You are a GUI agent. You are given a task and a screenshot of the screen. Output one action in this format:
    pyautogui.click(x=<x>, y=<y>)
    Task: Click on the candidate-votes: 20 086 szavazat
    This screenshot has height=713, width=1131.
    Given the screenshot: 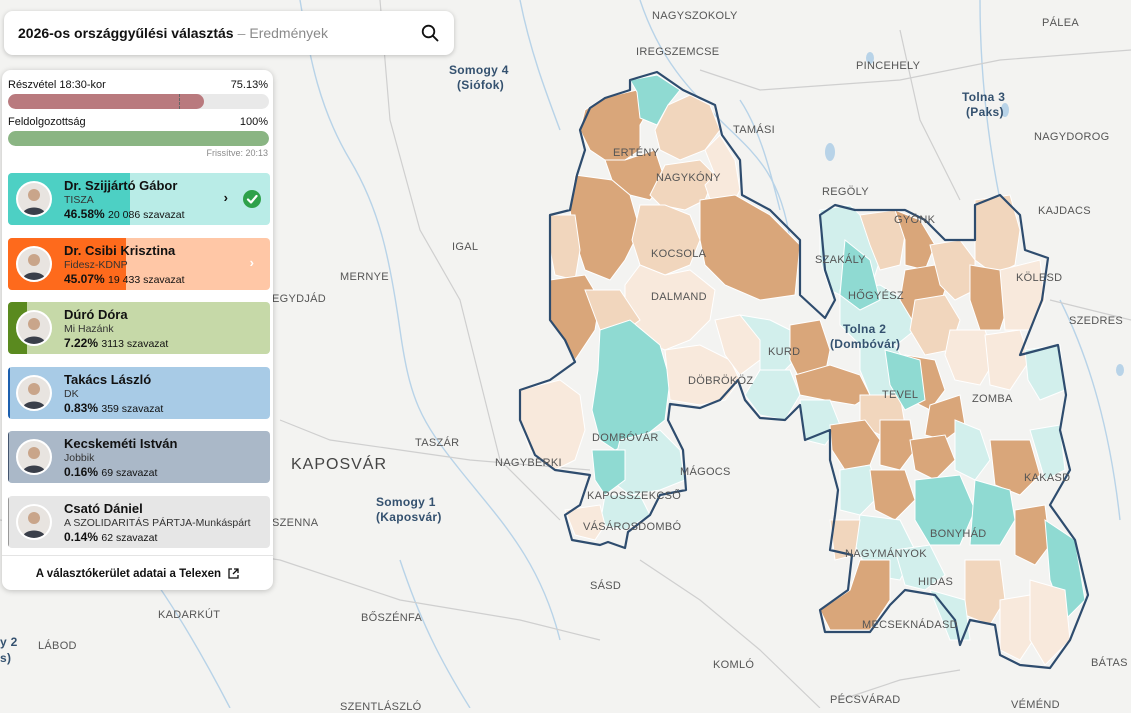 What is the action you would take?
    pyautogui.click(x=146, y=215)
    